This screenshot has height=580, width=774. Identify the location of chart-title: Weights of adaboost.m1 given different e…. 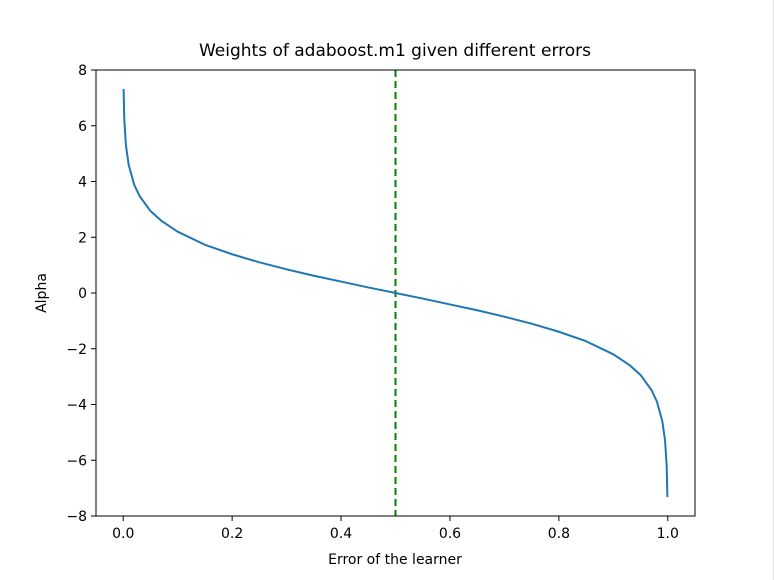
(395, 51).